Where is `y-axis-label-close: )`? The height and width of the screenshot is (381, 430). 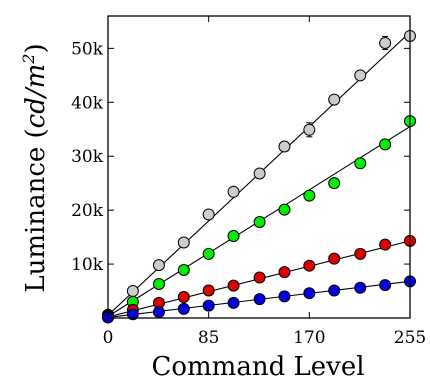
y-axis-label-close: ) is located at coordinates (36, 48).